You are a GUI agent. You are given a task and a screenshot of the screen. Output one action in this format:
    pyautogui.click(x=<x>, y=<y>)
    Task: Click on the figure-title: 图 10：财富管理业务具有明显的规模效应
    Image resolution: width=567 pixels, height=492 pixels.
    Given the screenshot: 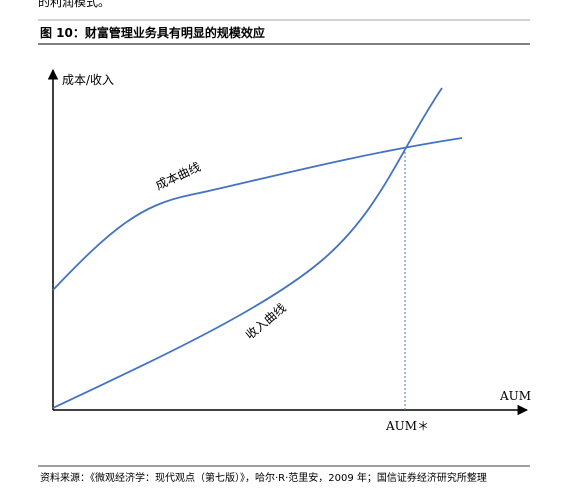 What is the action you would take?
    pyautogui.click(x=152, y=32)
    